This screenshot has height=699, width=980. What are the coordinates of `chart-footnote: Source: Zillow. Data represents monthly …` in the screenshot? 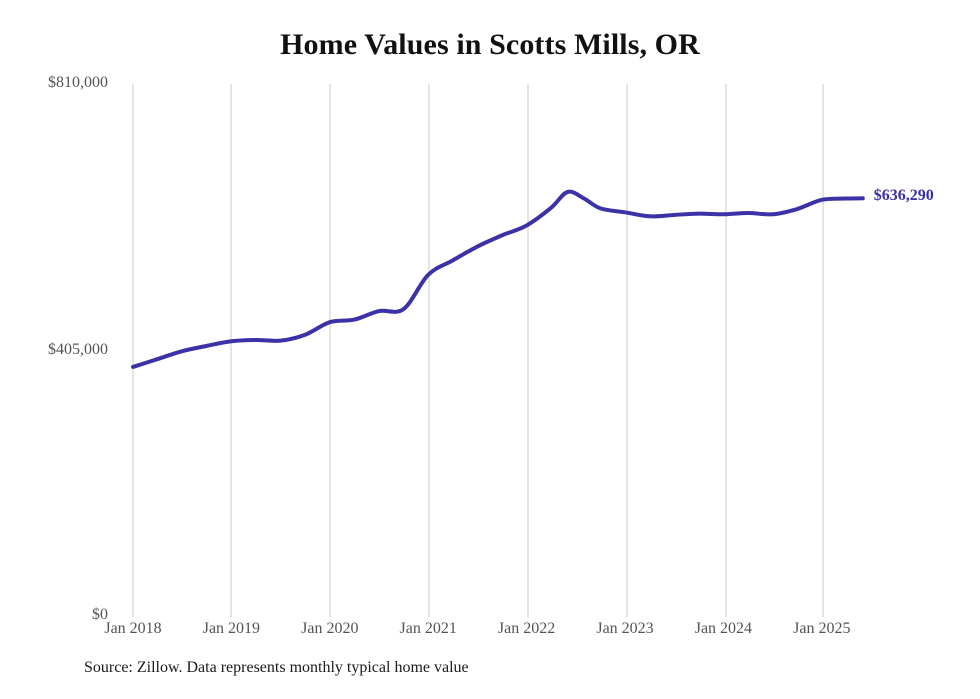 It's located at (276, 667).